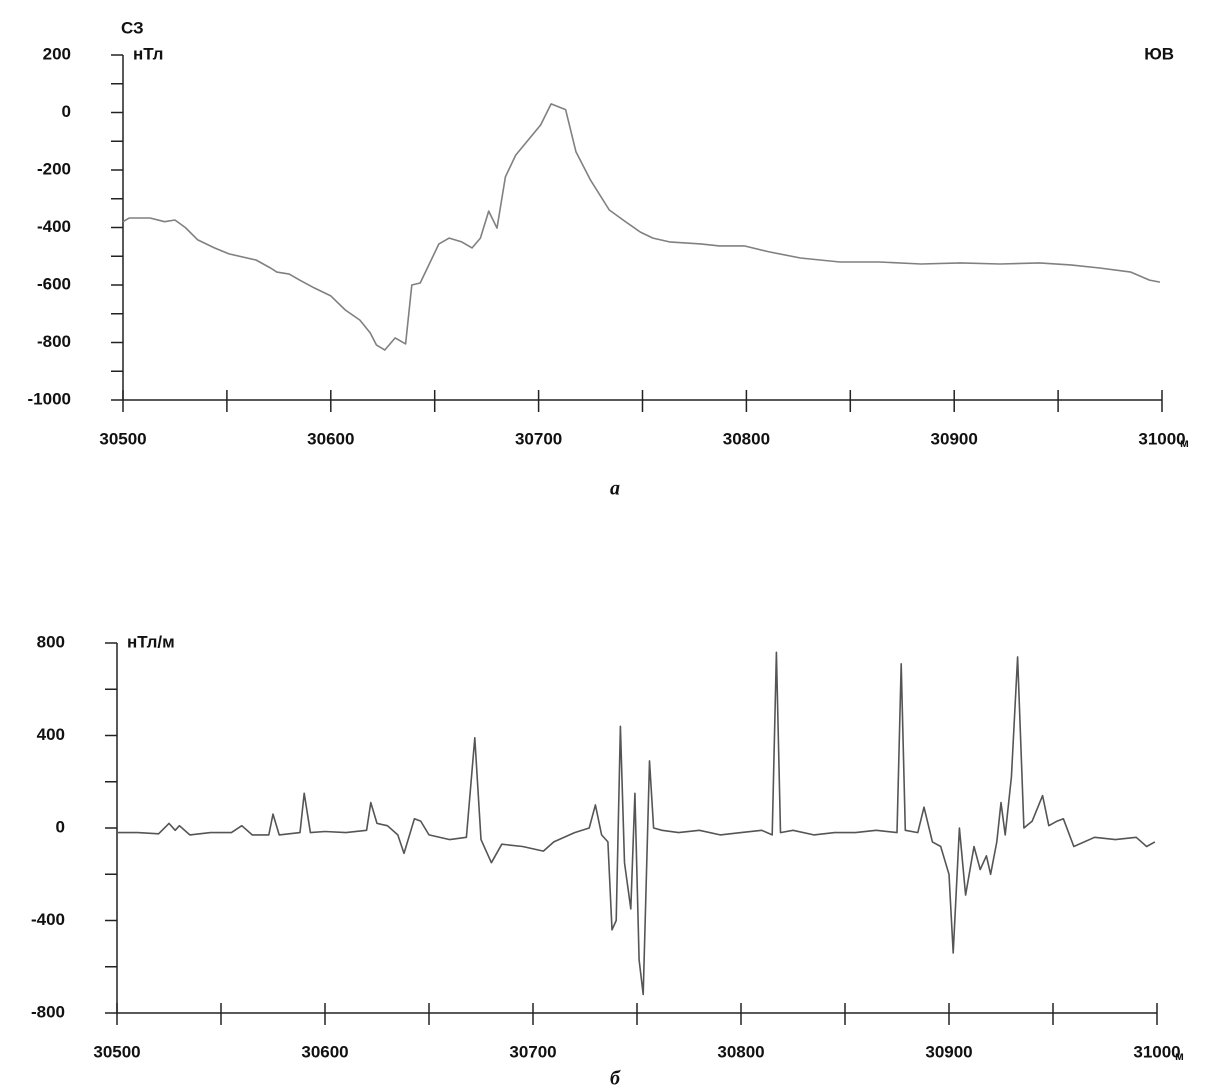  I want to click on y-tick-label: -200, so click(54, 168).